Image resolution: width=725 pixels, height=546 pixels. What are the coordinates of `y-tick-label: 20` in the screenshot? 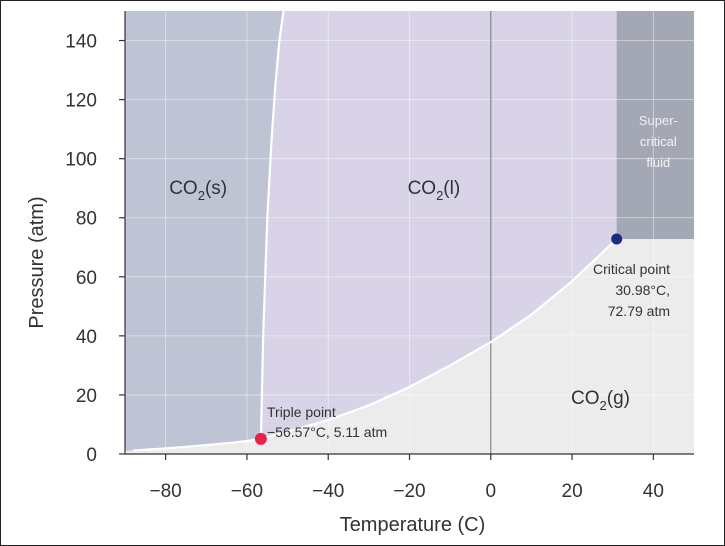 It's located at (86, 396).